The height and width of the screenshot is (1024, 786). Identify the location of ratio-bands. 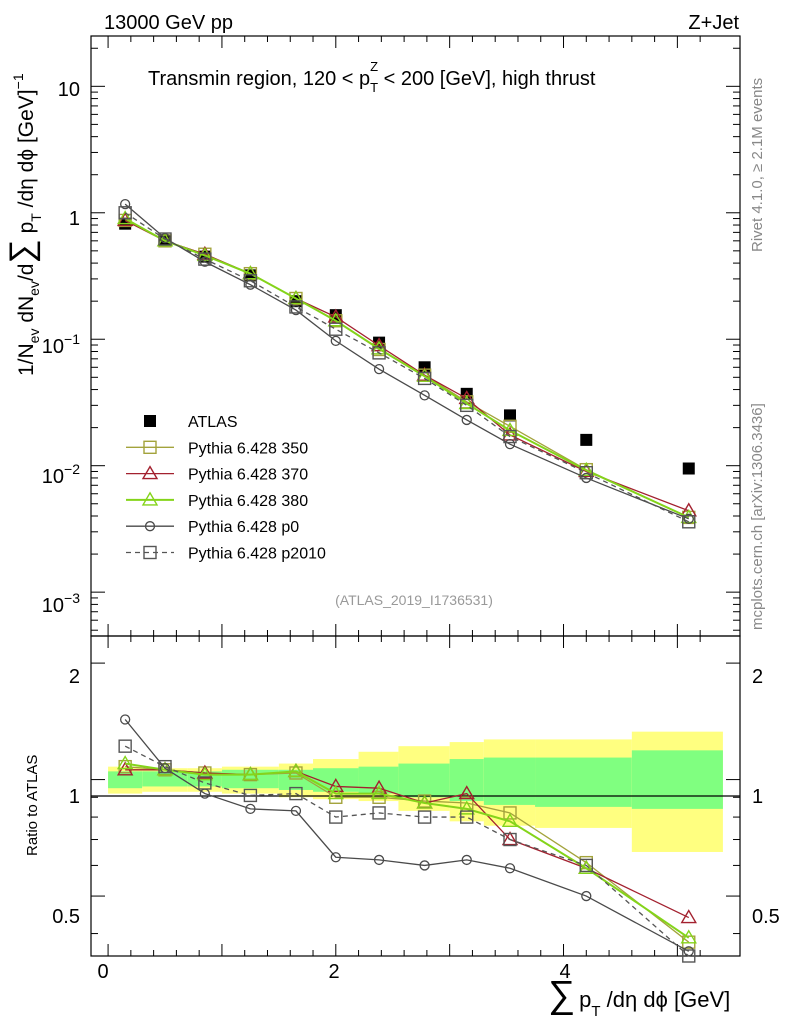
(415, 791).